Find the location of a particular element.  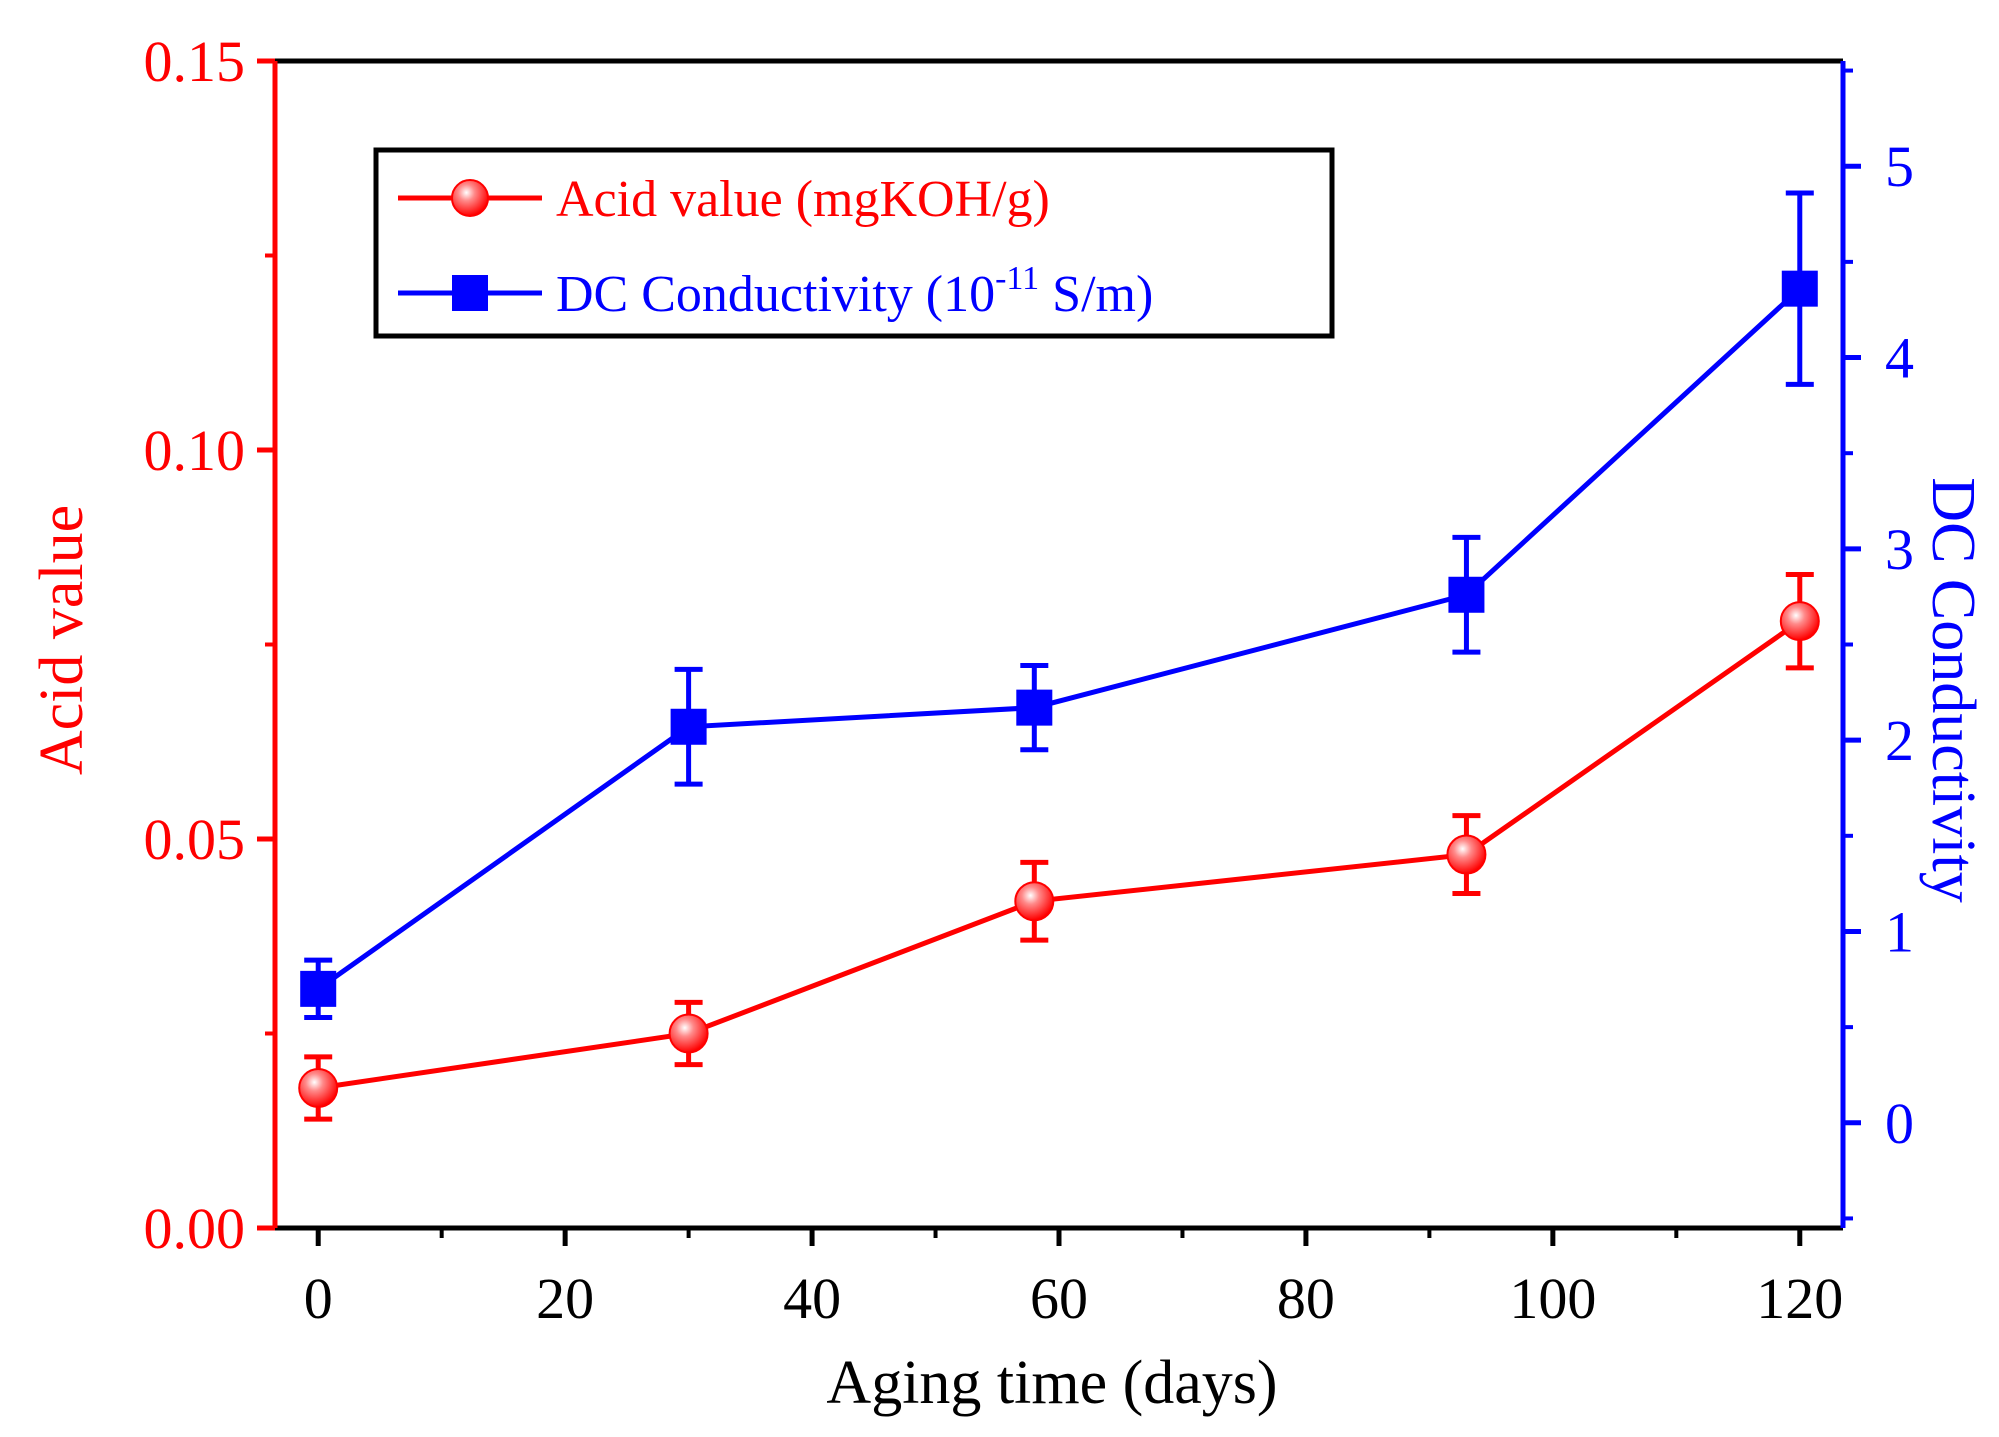

legend-box is located at coordinates (854, 243).